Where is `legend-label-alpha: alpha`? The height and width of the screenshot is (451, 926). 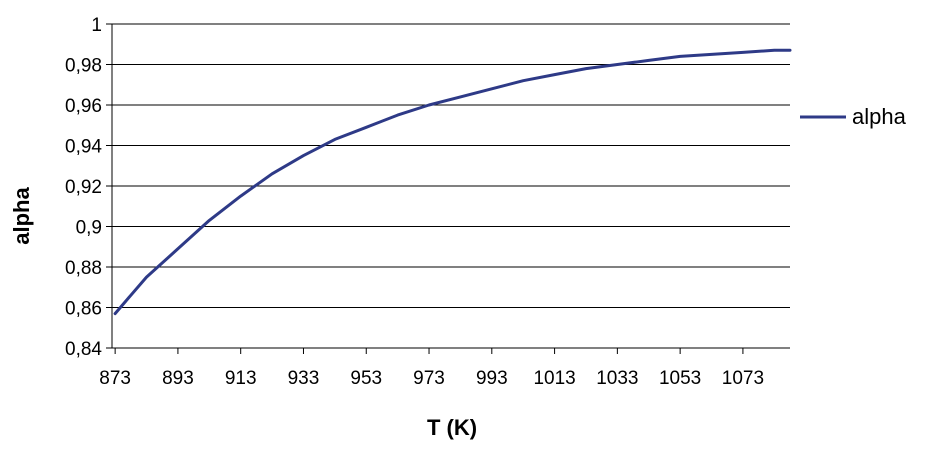
legend-label-alpha: alpha is located at coordinates (879, 116).